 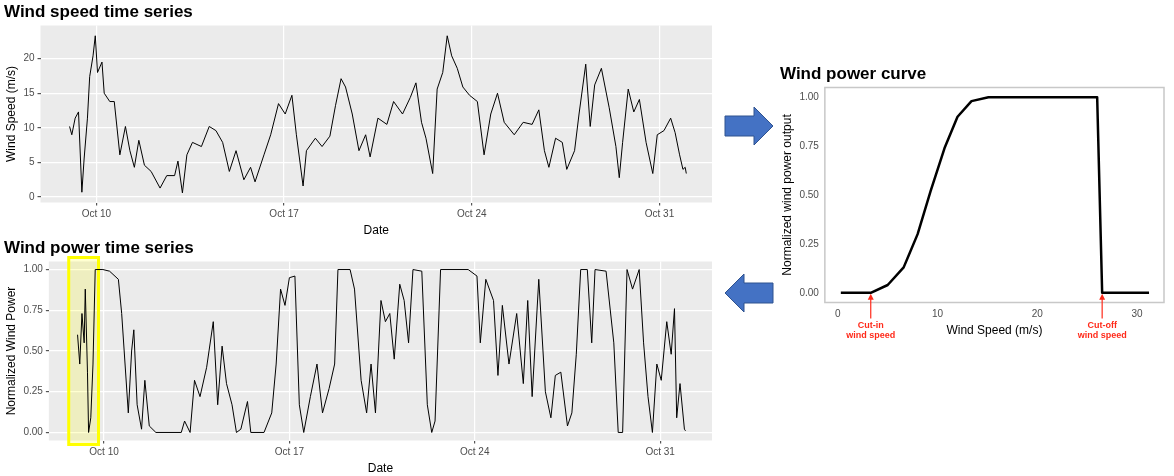 What do you see at coordinates (10, 351) in the screenshot?
I see `y-axis-title: Normalized Wind Power` at bounding box center [10, 351].